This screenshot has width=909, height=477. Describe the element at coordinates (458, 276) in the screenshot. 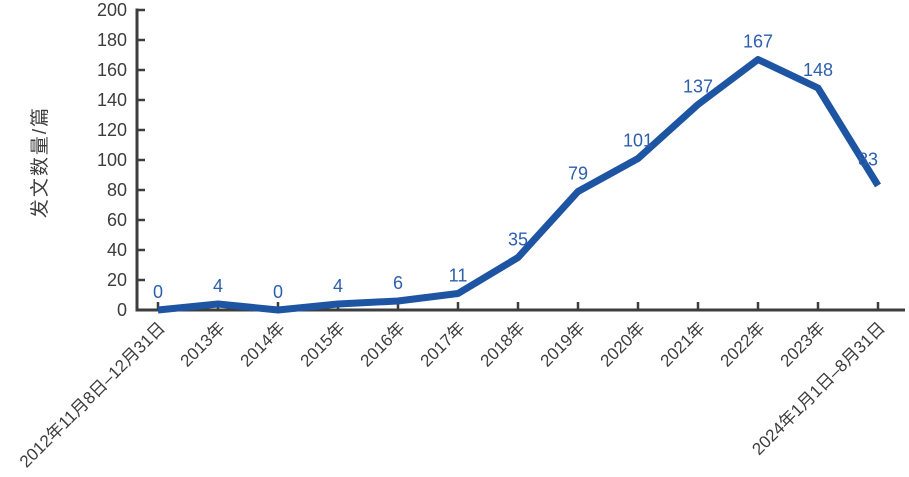

I see `data-point-label: 11` at that location.